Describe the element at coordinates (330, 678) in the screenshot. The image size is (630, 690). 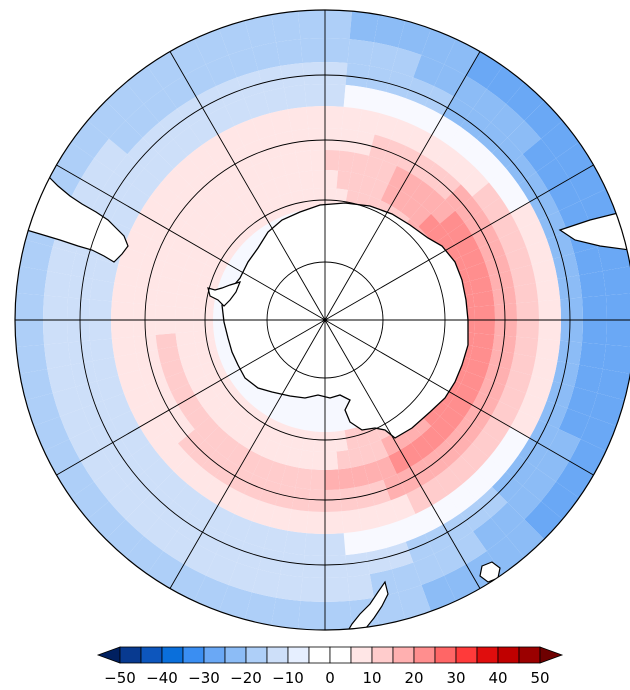
I see `colorbar-tick-label: 0` at that location.